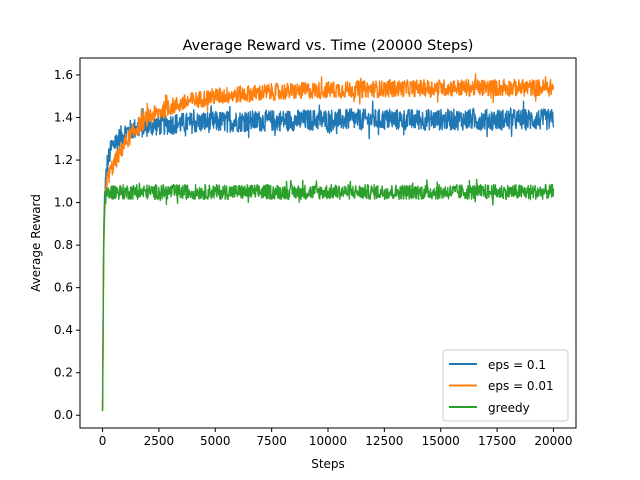  What do you see at coordinates (103, 441) in the screenshot?
I see `x-tick-label: 0` at bounding box center [103, 441].